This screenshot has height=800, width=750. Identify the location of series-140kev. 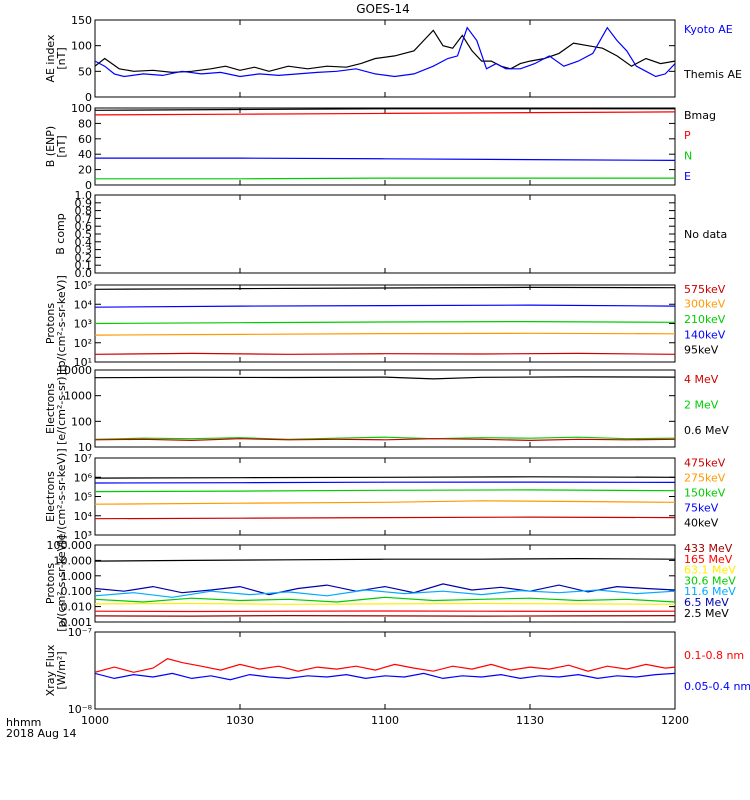
(385, 306).